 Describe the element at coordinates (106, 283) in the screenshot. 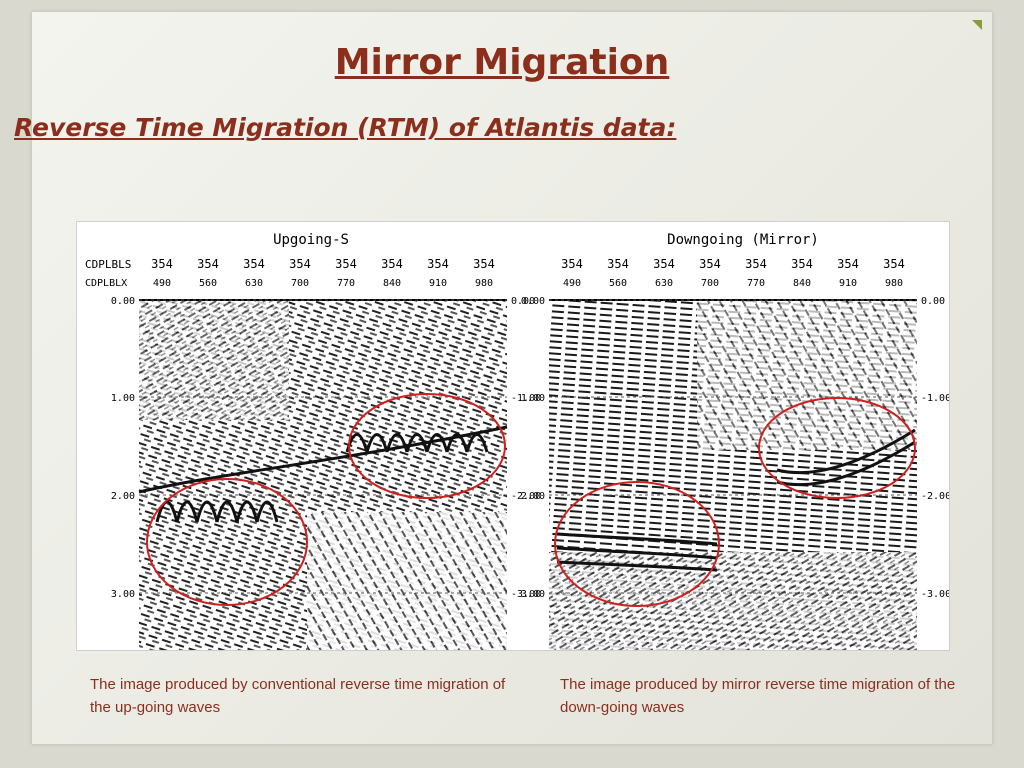

I see `cdplblx-label: CDPLBLX` at that location.